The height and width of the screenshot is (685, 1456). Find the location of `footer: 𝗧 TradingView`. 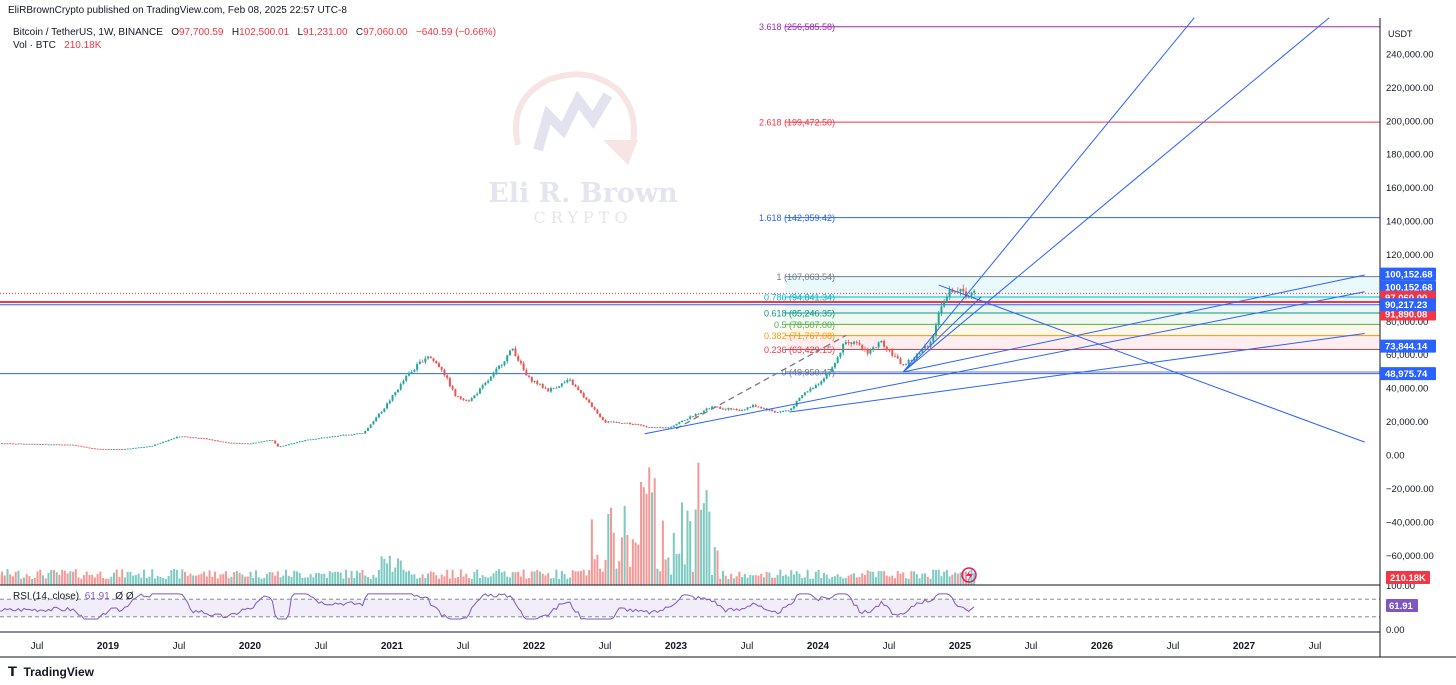

footer: 𝗧 TradingView is located at coordinates (51, 672).